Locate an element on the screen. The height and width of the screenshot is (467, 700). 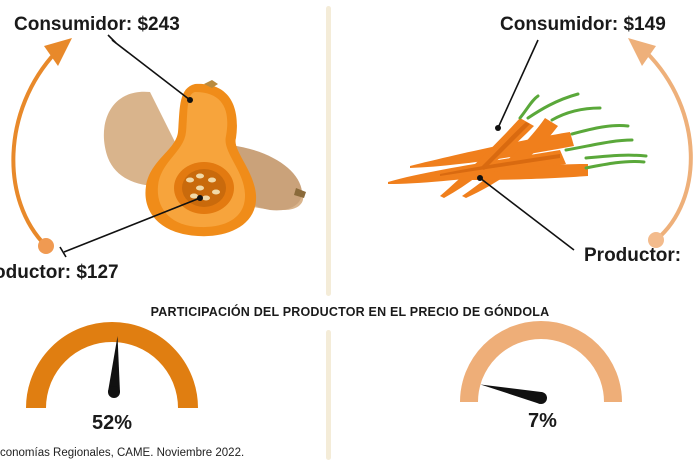
left-producer-price: oductor: $127 is located at coordinates (59, 272).